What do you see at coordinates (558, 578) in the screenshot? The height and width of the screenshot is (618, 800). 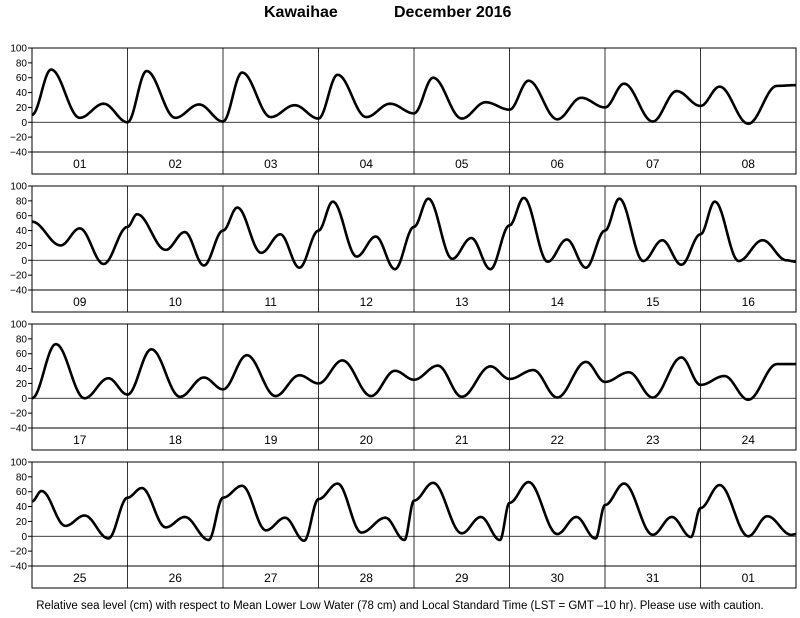 I see `day-label: 30` at bounding box center [558, 578].